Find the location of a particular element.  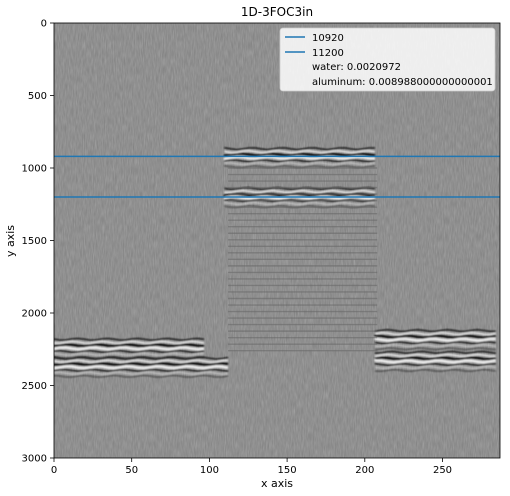

y-tick-label: 3000 is located at coordinates (34, 459).